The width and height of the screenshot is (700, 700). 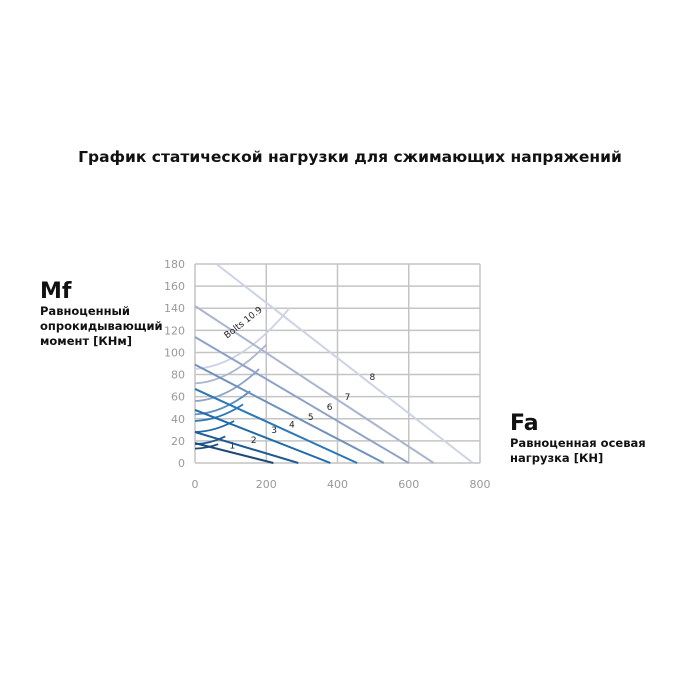 I want to click on bolts-label: Bolts 10.9, so click(x=244, y=323).